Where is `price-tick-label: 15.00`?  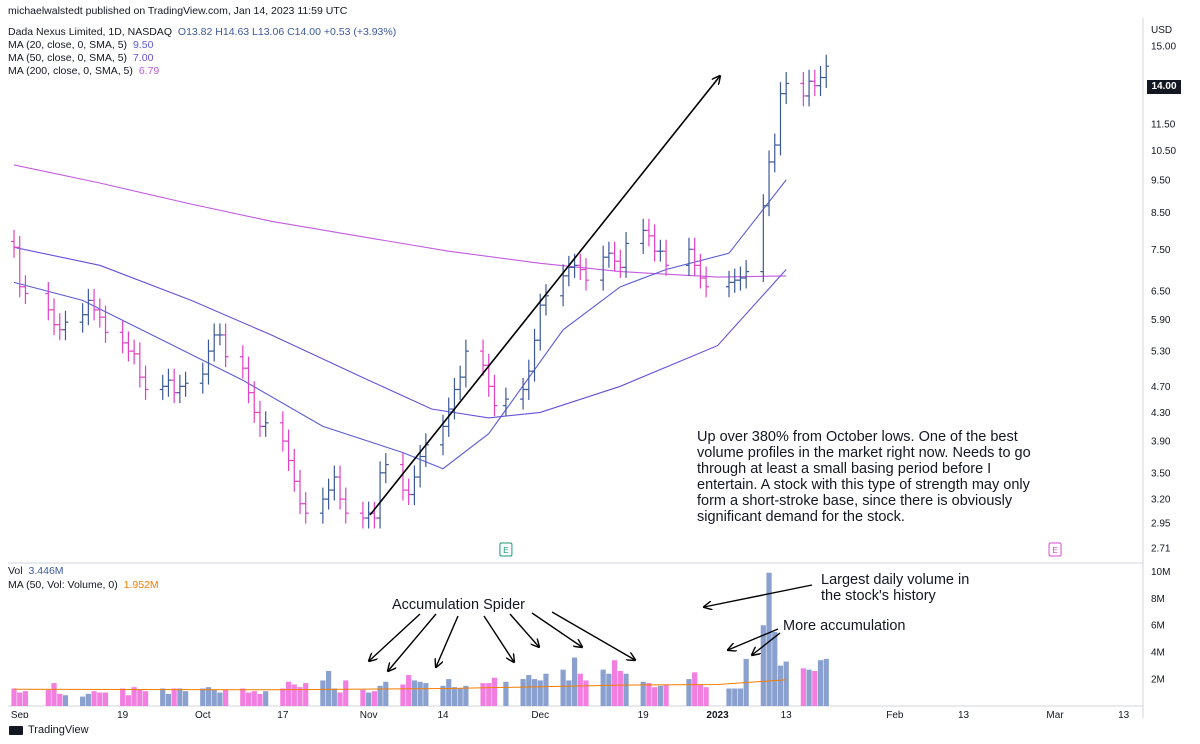
price-tick-label: 15.00 is located at coordinates (1163, 46).